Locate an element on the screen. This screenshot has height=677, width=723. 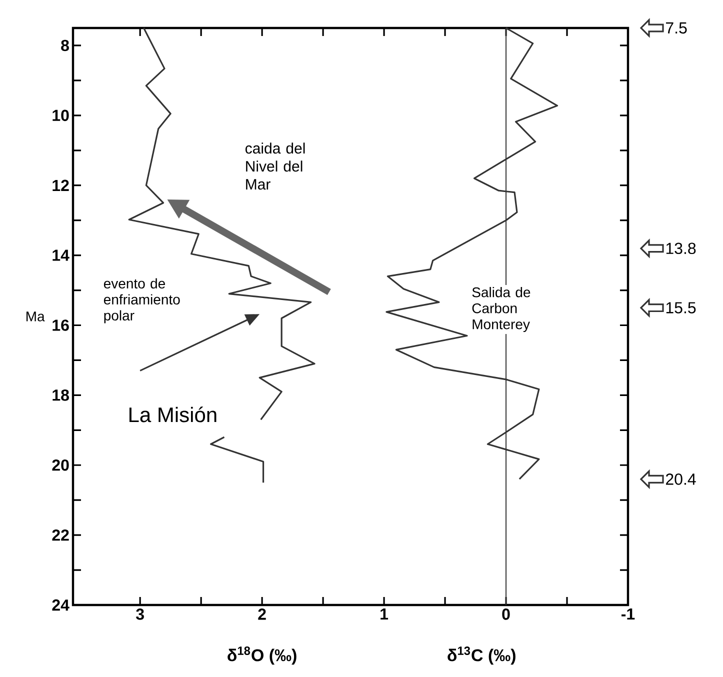
text: 7.5 is located at coordinates (676, 28).